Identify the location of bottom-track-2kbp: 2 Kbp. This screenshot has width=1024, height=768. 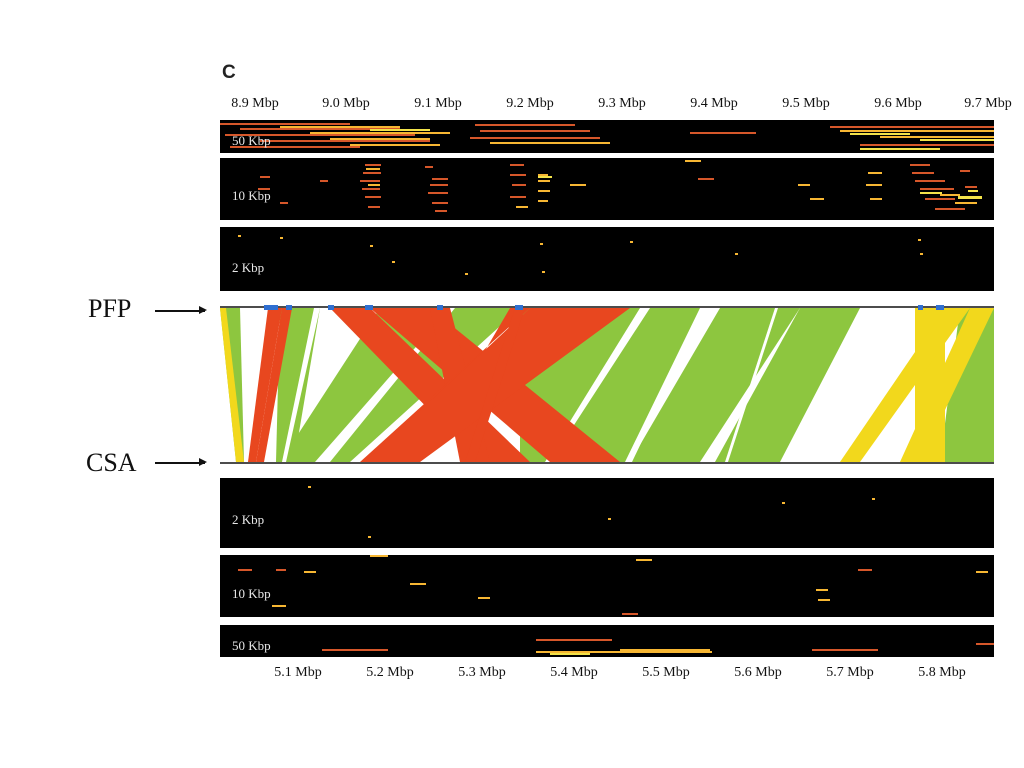
(607, 513).